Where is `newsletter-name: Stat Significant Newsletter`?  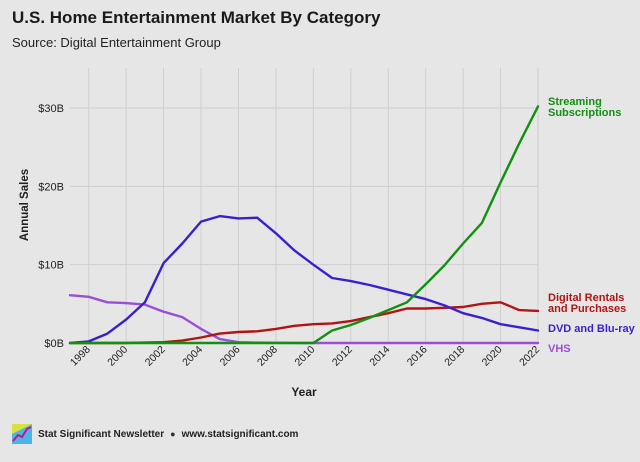 newsletter-name: Stat Significant Newsletter is located at coordinates (101, 434).